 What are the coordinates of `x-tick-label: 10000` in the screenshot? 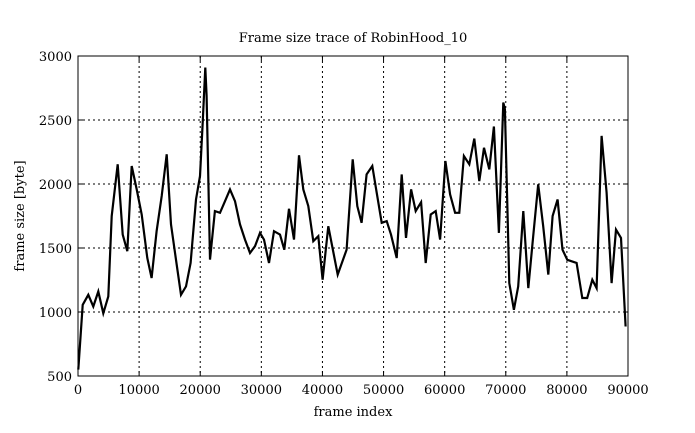 It's located at (138, 390).